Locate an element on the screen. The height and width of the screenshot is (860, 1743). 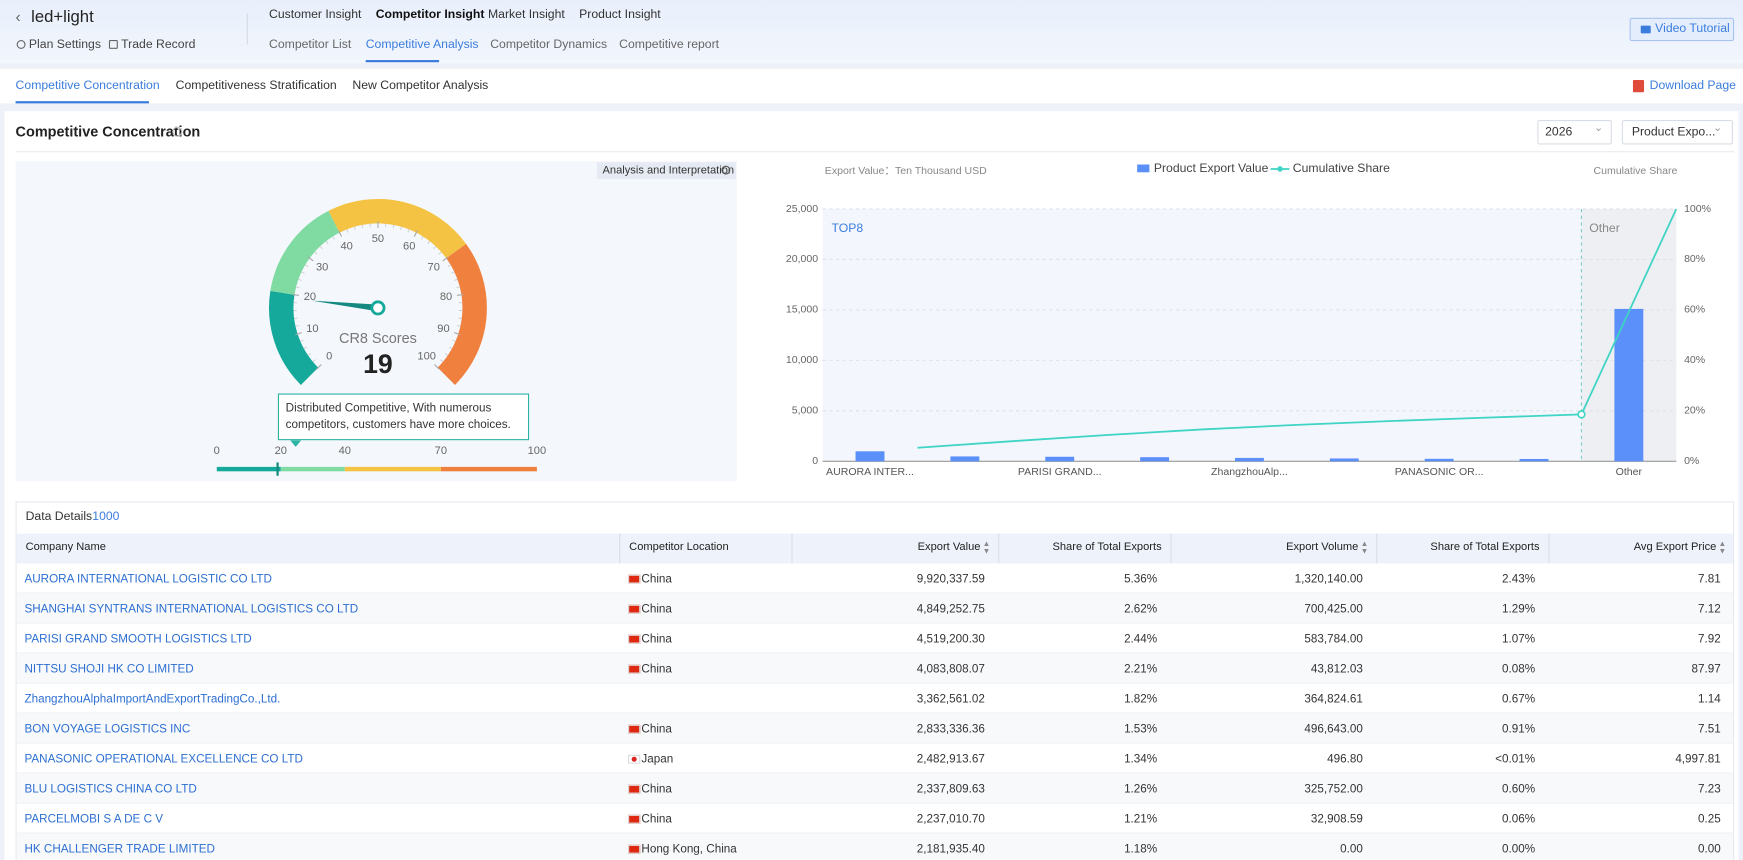
table-cell: 496.80 is located at coordinates (1345, 759).